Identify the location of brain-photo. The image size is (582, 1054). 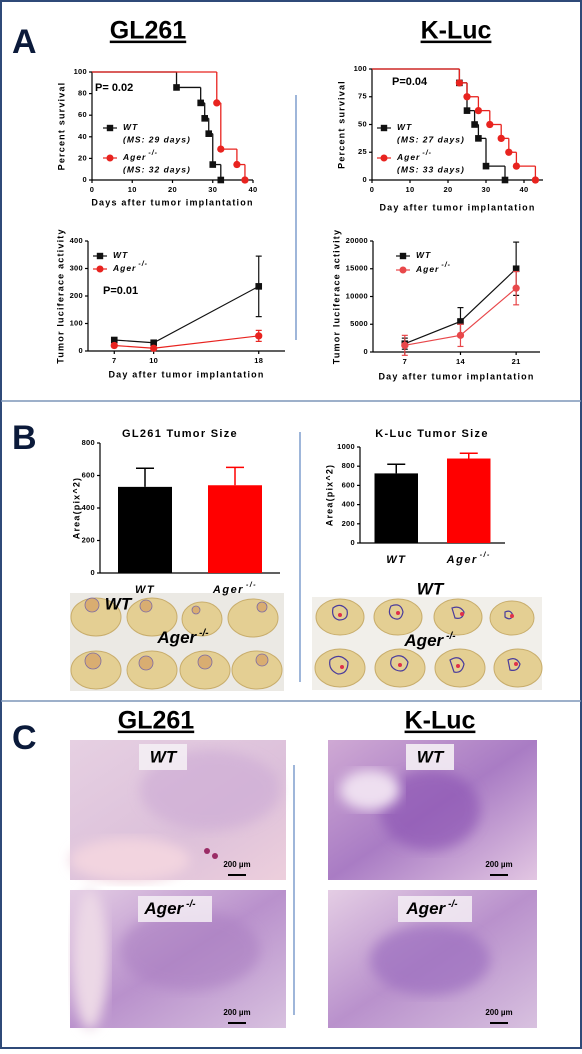
(306, 642).